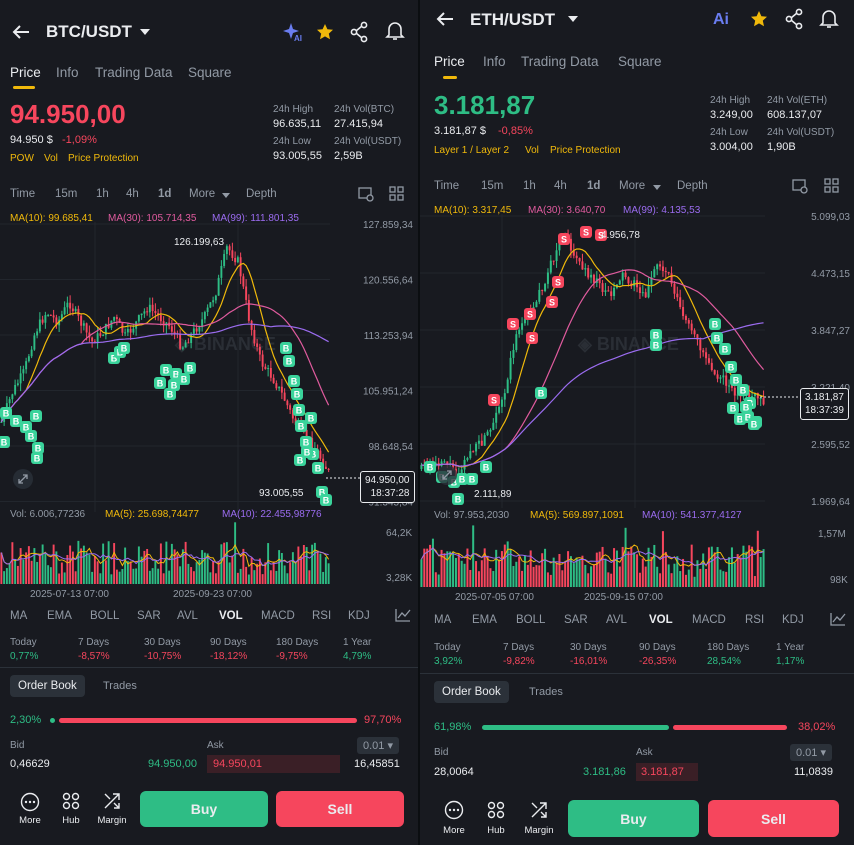 Image resolution: width=854 pixels, height=845 pixels. I want to click on ask-price: 94.950,01, so click(237, 764).